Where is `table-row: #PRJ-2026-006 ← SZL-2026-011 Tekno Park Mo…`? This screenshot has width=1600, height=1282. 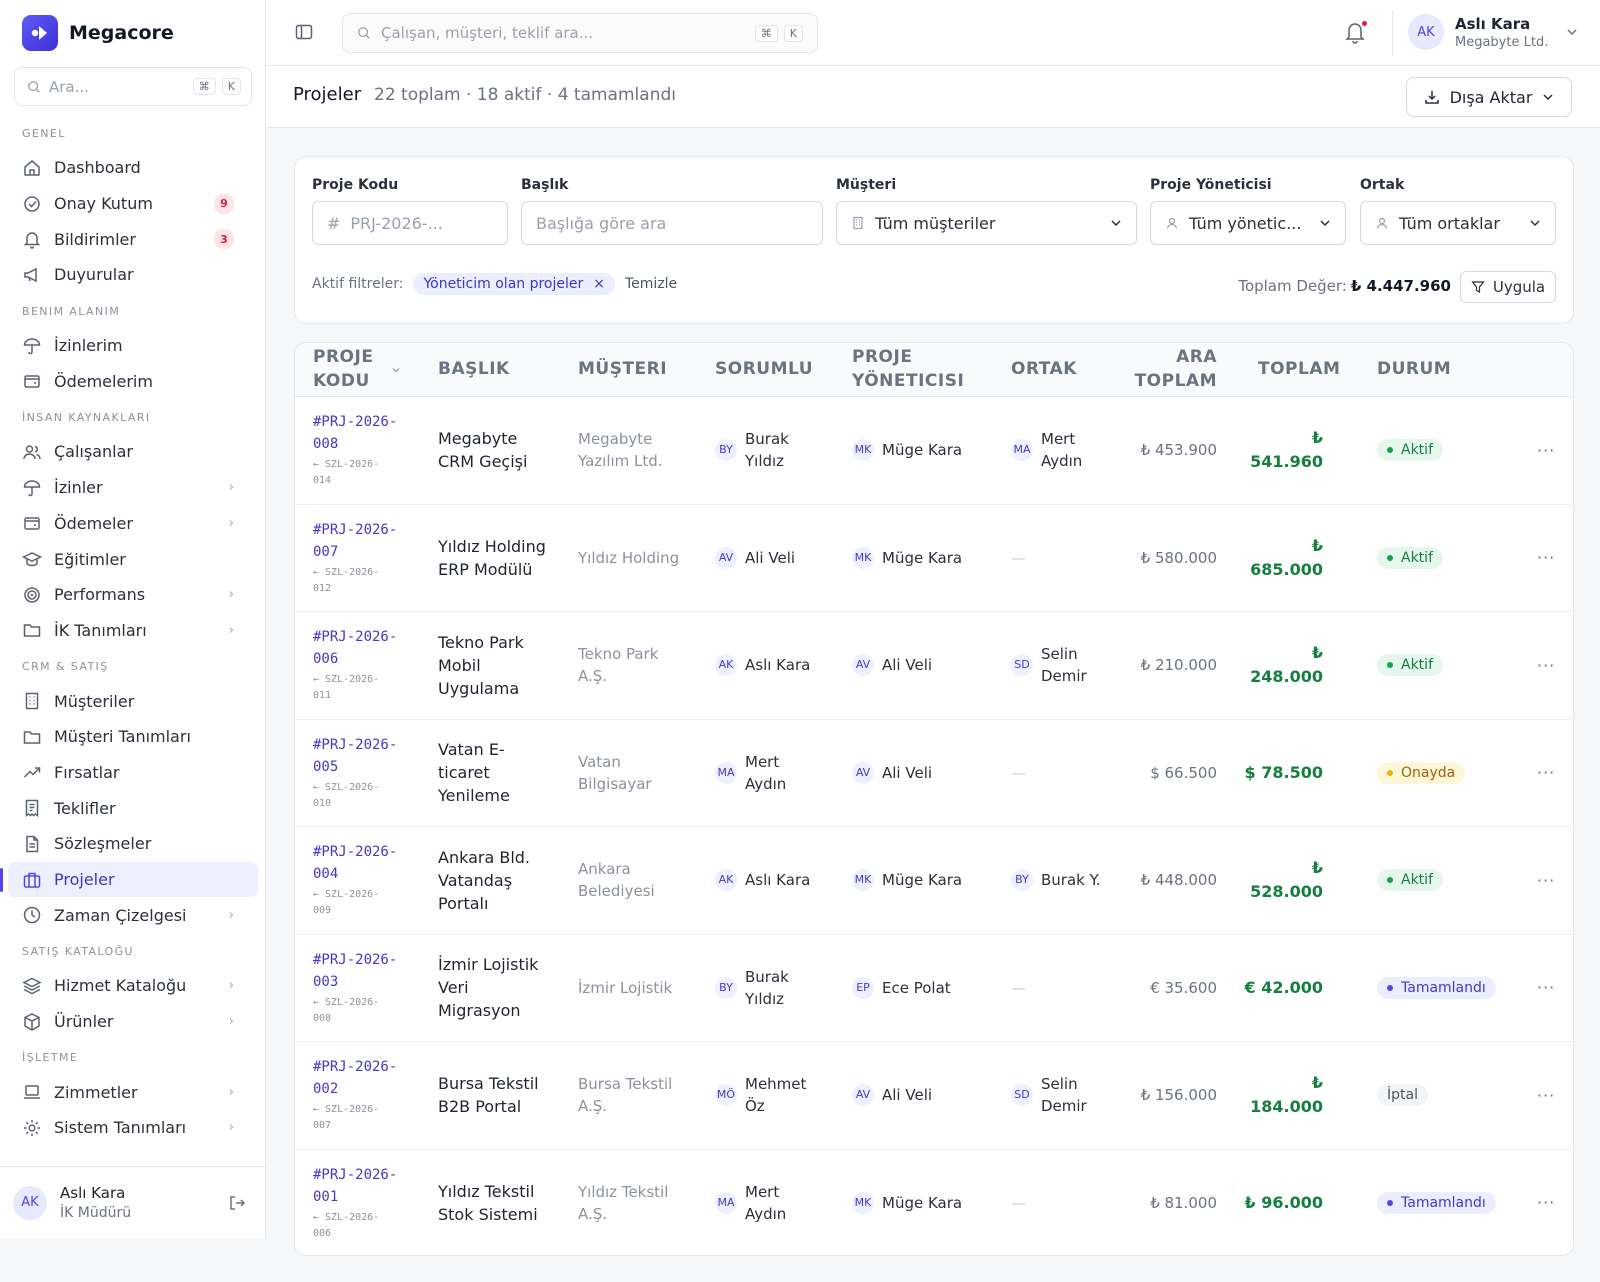 table-row: #PRJ-2026-006 ← SZL-2026-011 Tekno Park Mo… is located at coordinates (934, 666).